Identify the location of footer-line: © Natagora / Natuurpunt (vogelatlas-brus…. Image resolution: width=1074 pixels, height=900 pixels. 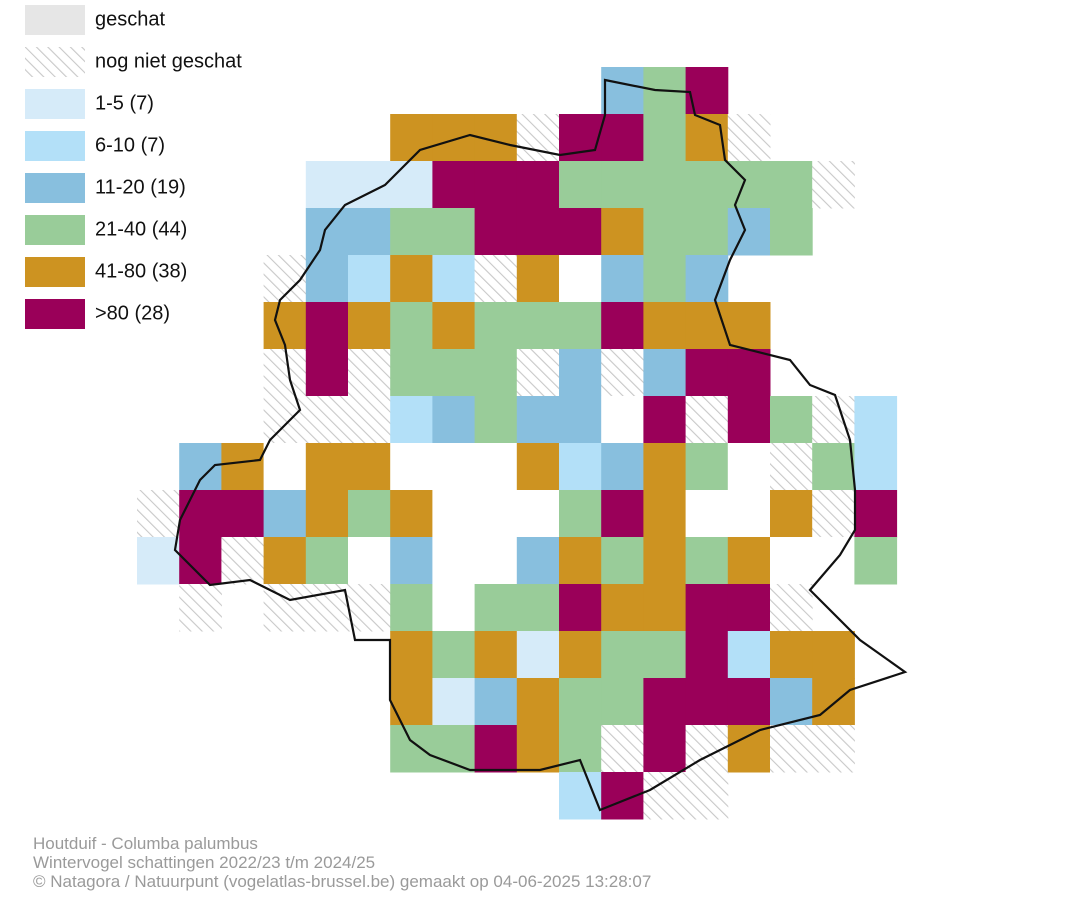
(342, 881).